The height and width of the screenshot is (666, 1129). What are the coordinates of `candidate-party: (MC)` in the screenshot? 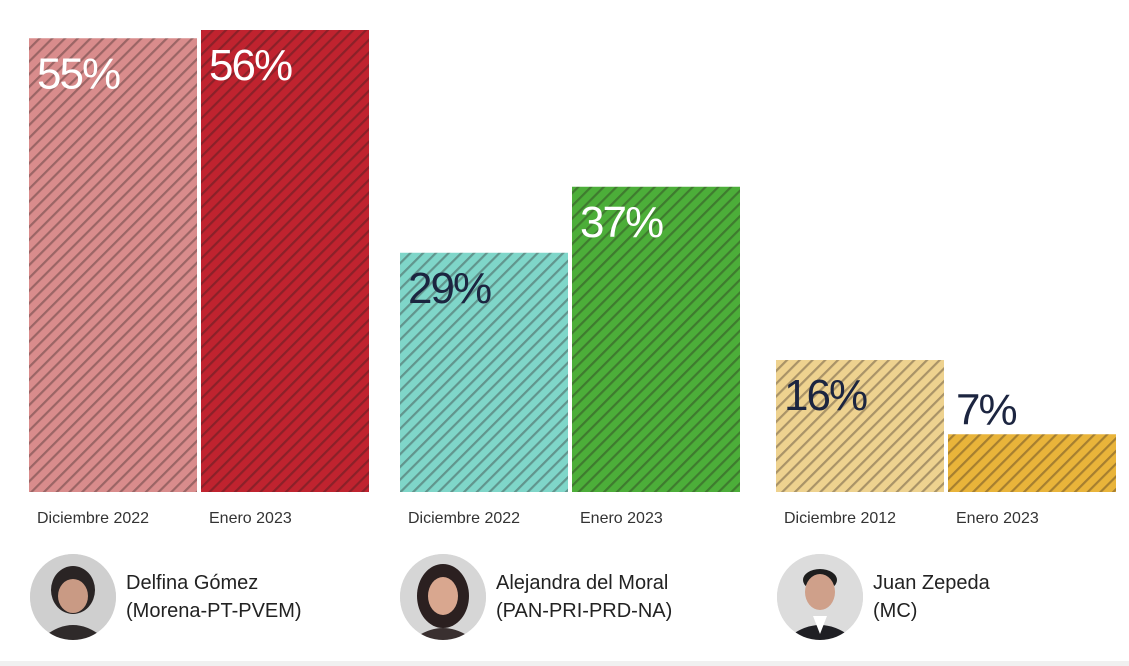 It's located at (895, 611).